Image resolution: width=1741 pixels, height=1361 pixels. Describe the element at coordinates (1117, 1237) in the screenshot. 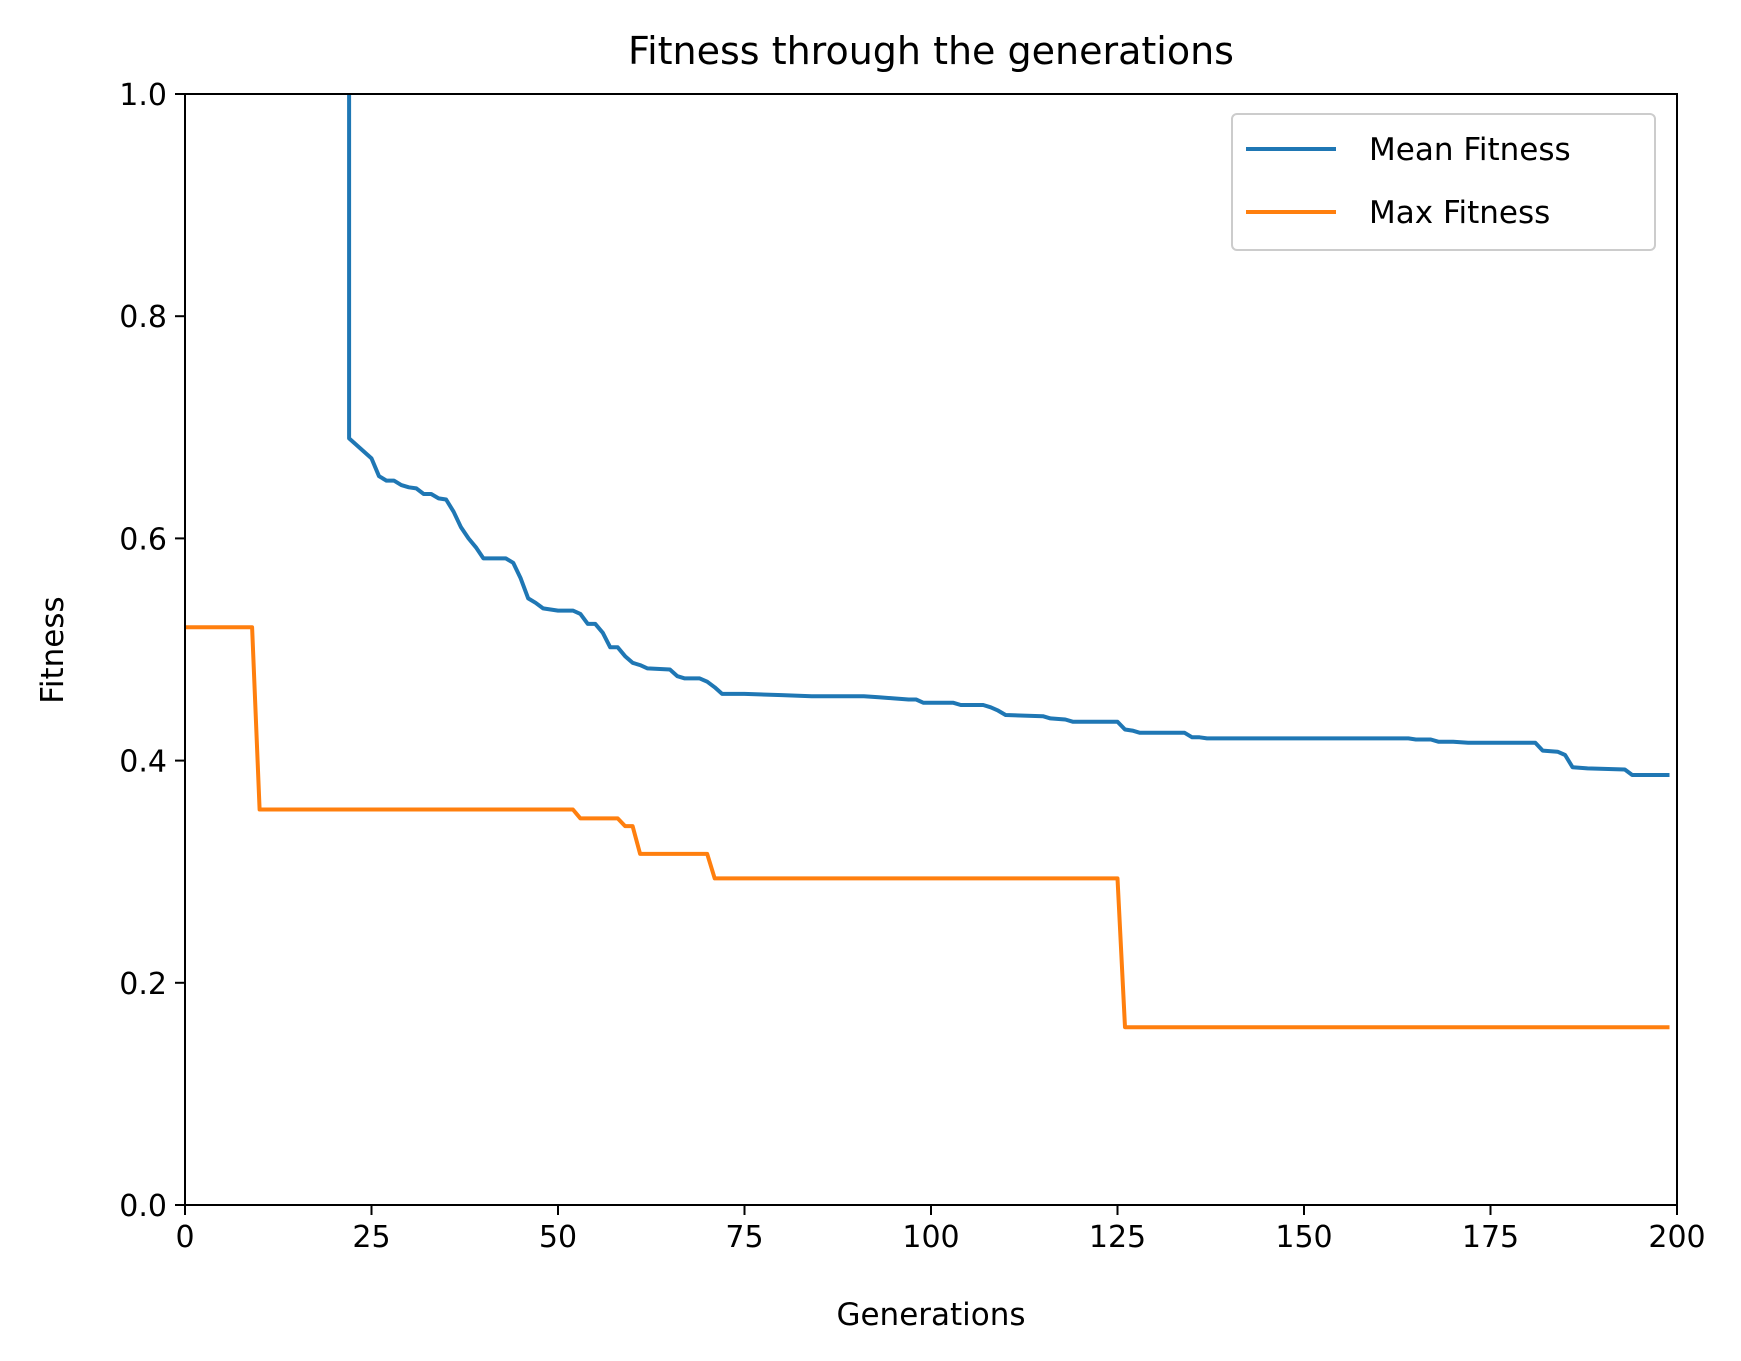

I see `x-tick-label: 125` at that location.